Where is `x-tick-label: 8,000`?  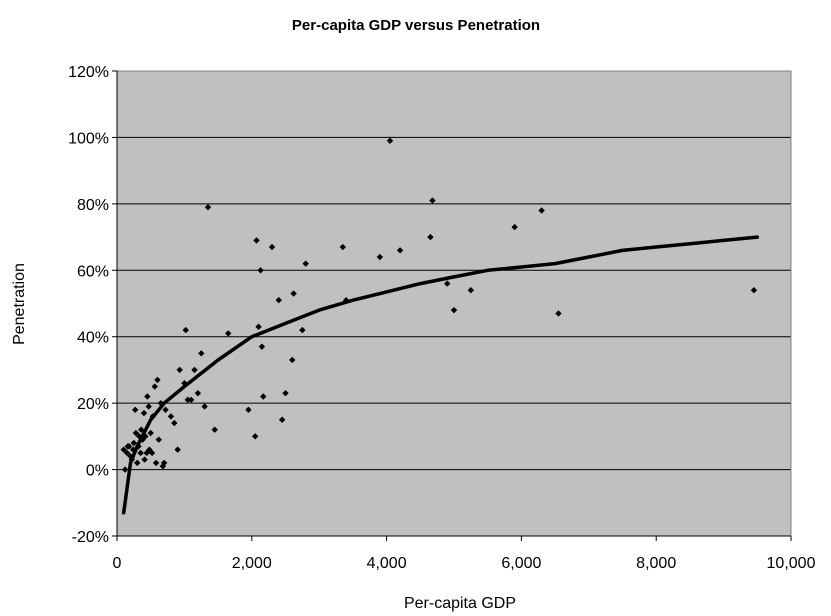
x-tick-label: 8,000 is located at coordinates (656, 563).